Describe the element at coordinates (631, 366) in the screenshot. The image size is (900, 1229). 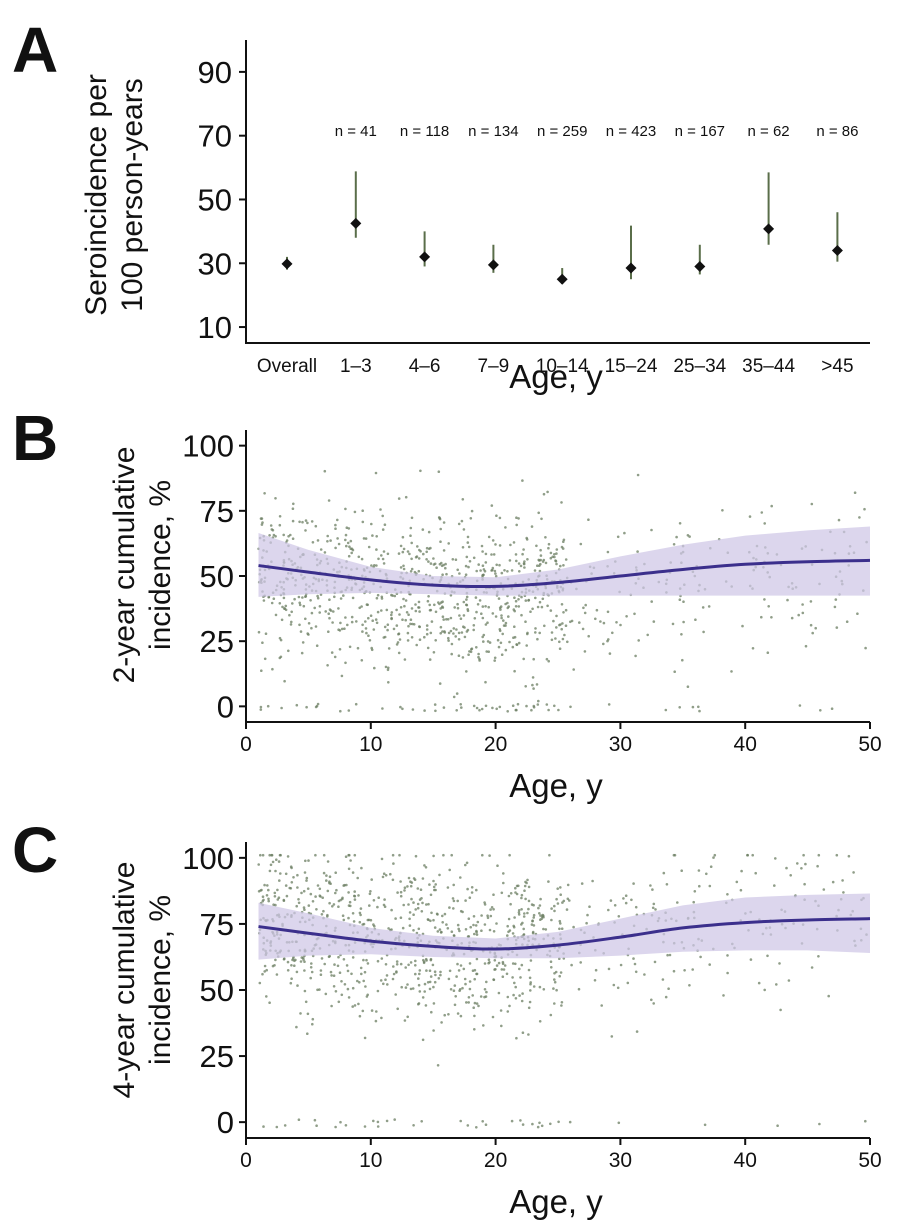
I see `panel-a-category-label: 15–24` at that location.